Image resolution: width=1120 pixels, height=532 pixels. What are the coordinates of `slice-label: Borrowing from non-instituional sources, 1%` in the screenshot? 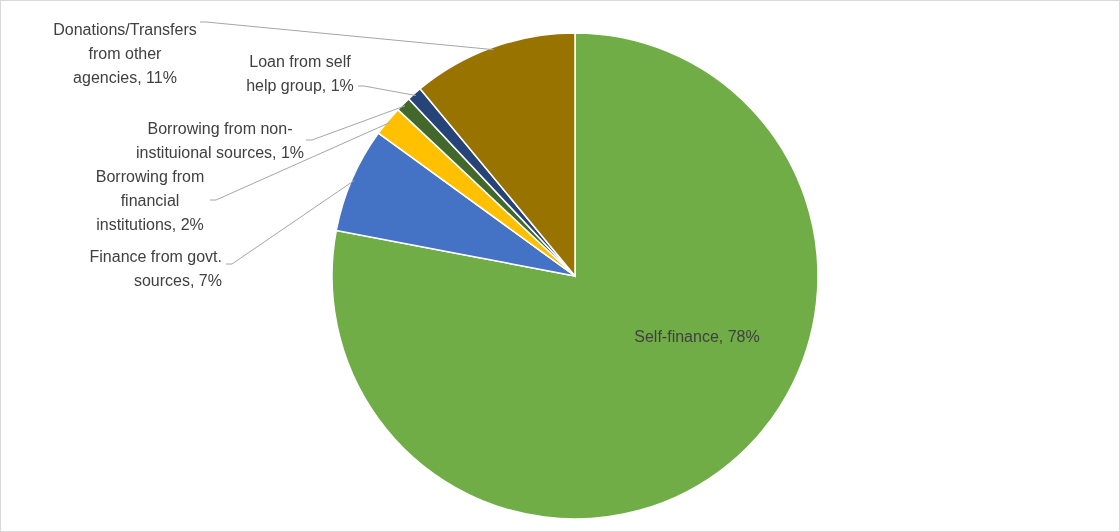 It's located at (220, 141).